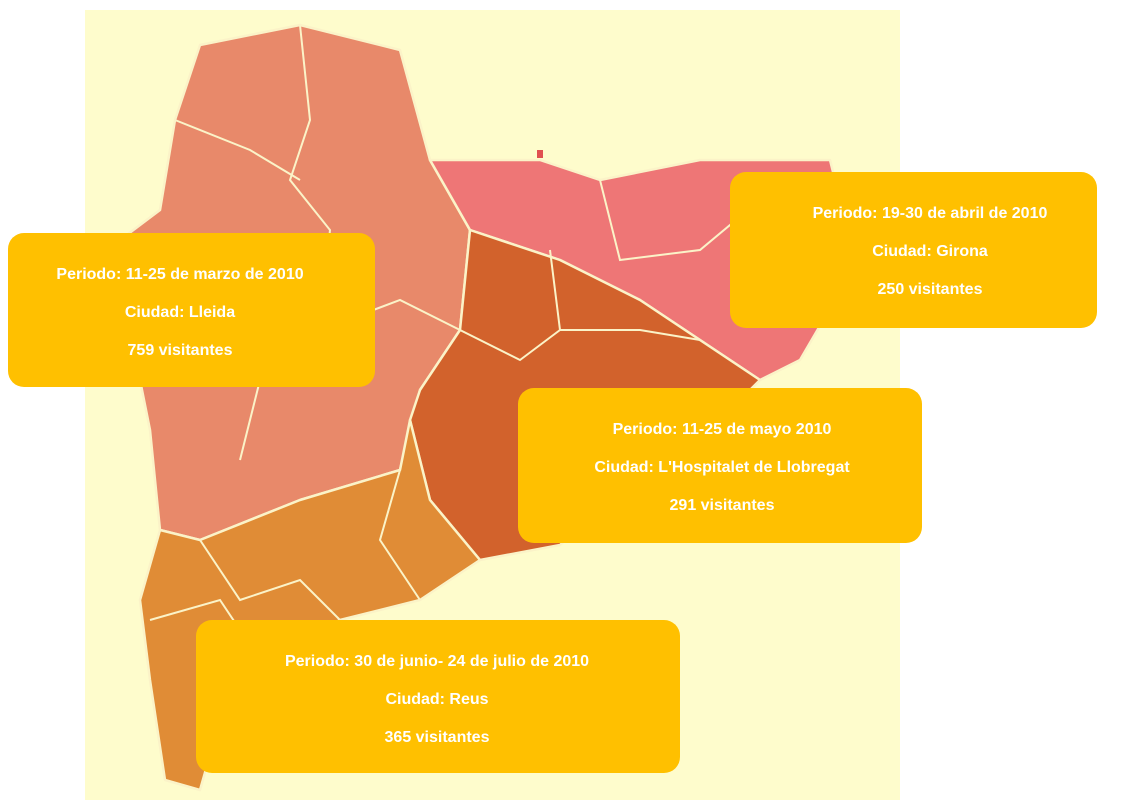 The width and height of the screenshot is (1125, 800). I want to click on callout-ciudad: Ciudad: L'Hospitalet de Llobregat, so click(722, 467).